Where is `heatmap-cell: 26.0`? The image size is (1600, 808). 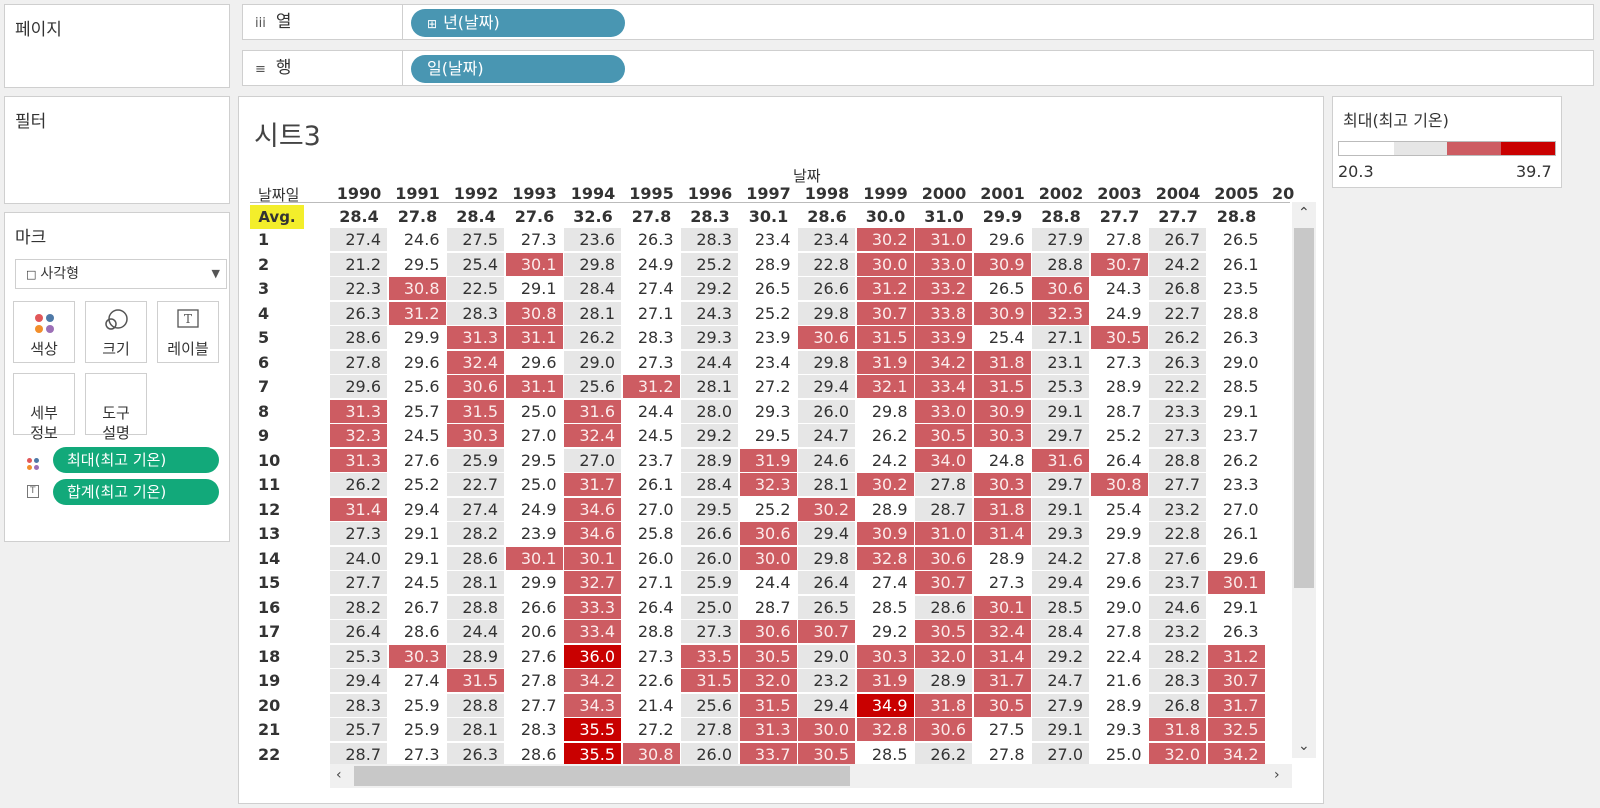
heatmap-cell: 26.0 is located at coordinates (709, 754).